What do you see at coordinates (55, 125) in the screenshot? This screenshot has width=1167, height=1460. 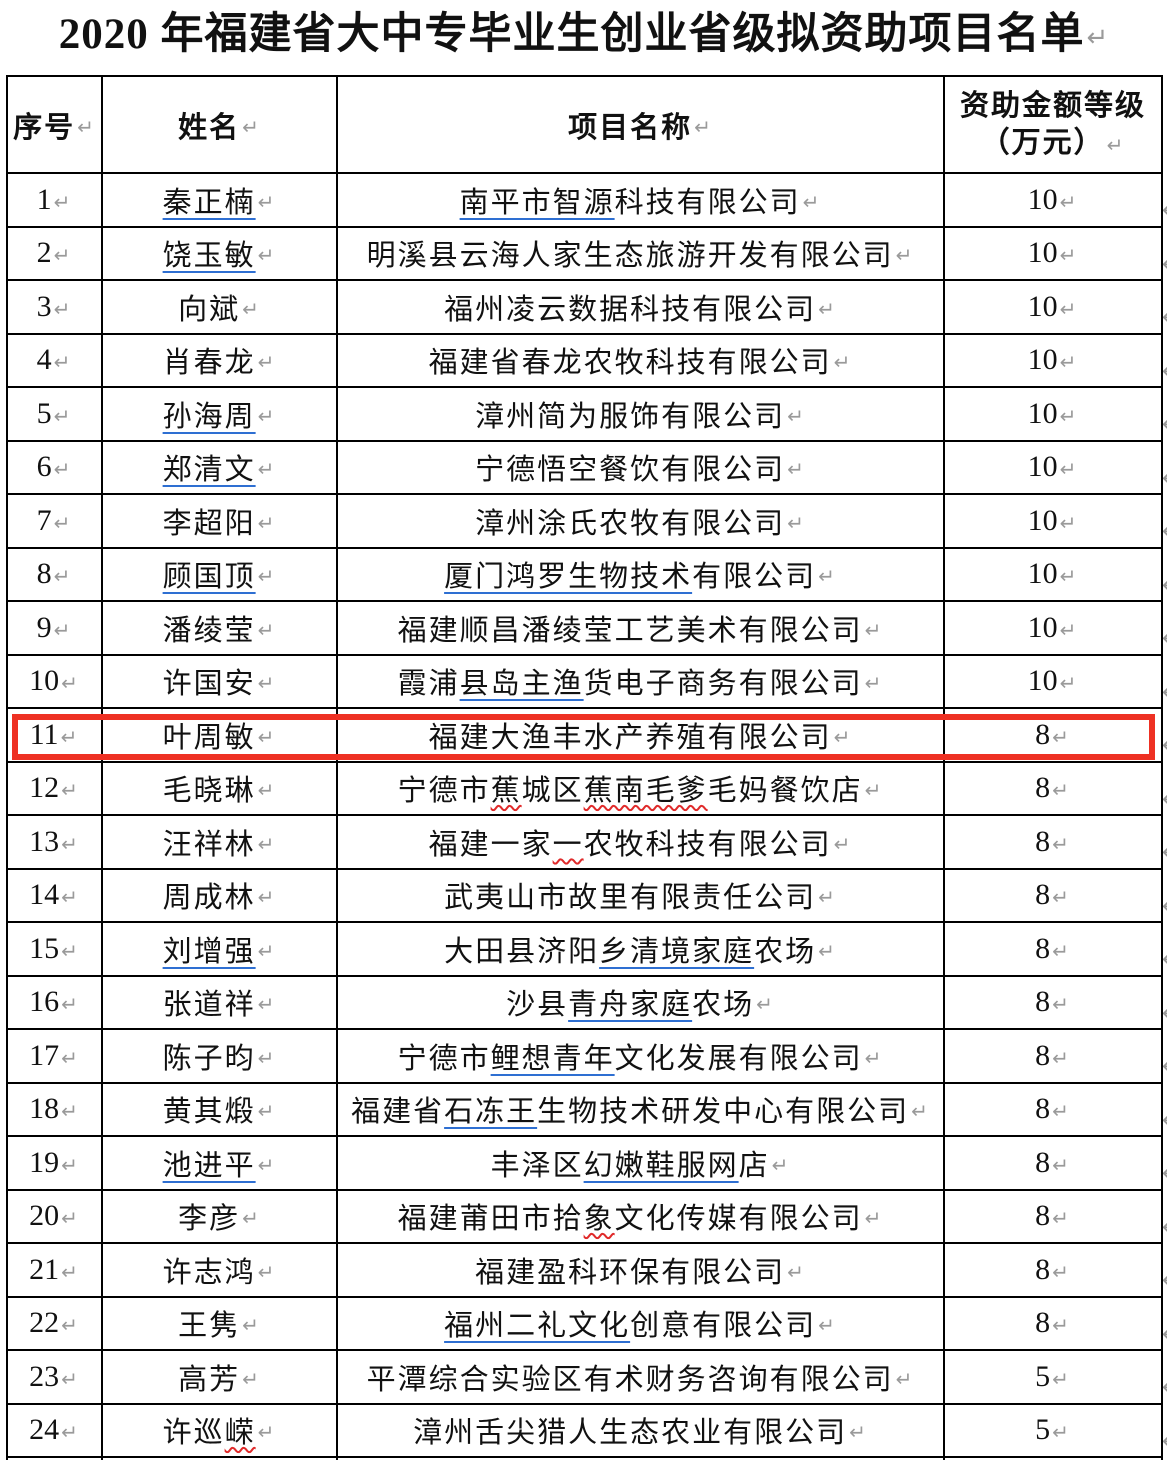 I see `header-seq: 序号 ↵` at bounding box center [55, 125].